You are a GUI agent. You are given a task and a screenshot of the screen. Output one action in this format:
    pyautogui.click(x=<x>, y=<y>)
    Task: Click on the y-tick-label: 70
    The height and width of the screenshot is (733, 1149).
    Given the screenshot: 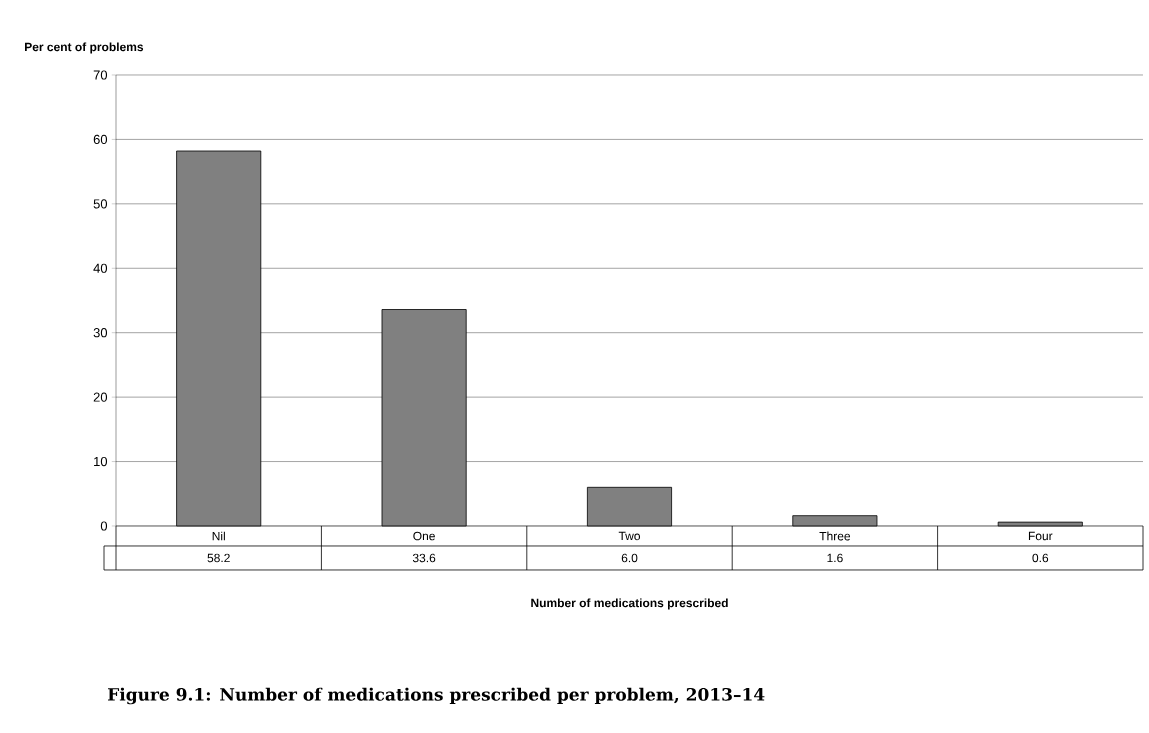 What is the action you would take?
    pyautogui.click(x=100, y=75)
    